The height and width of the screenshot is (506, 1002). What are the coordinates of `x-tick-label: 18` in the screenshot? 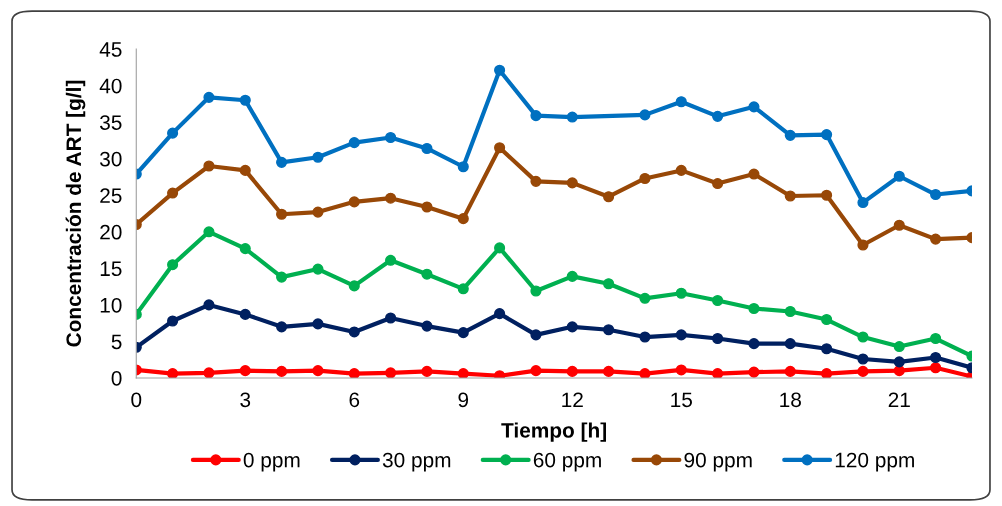 It's located at (790, 400).